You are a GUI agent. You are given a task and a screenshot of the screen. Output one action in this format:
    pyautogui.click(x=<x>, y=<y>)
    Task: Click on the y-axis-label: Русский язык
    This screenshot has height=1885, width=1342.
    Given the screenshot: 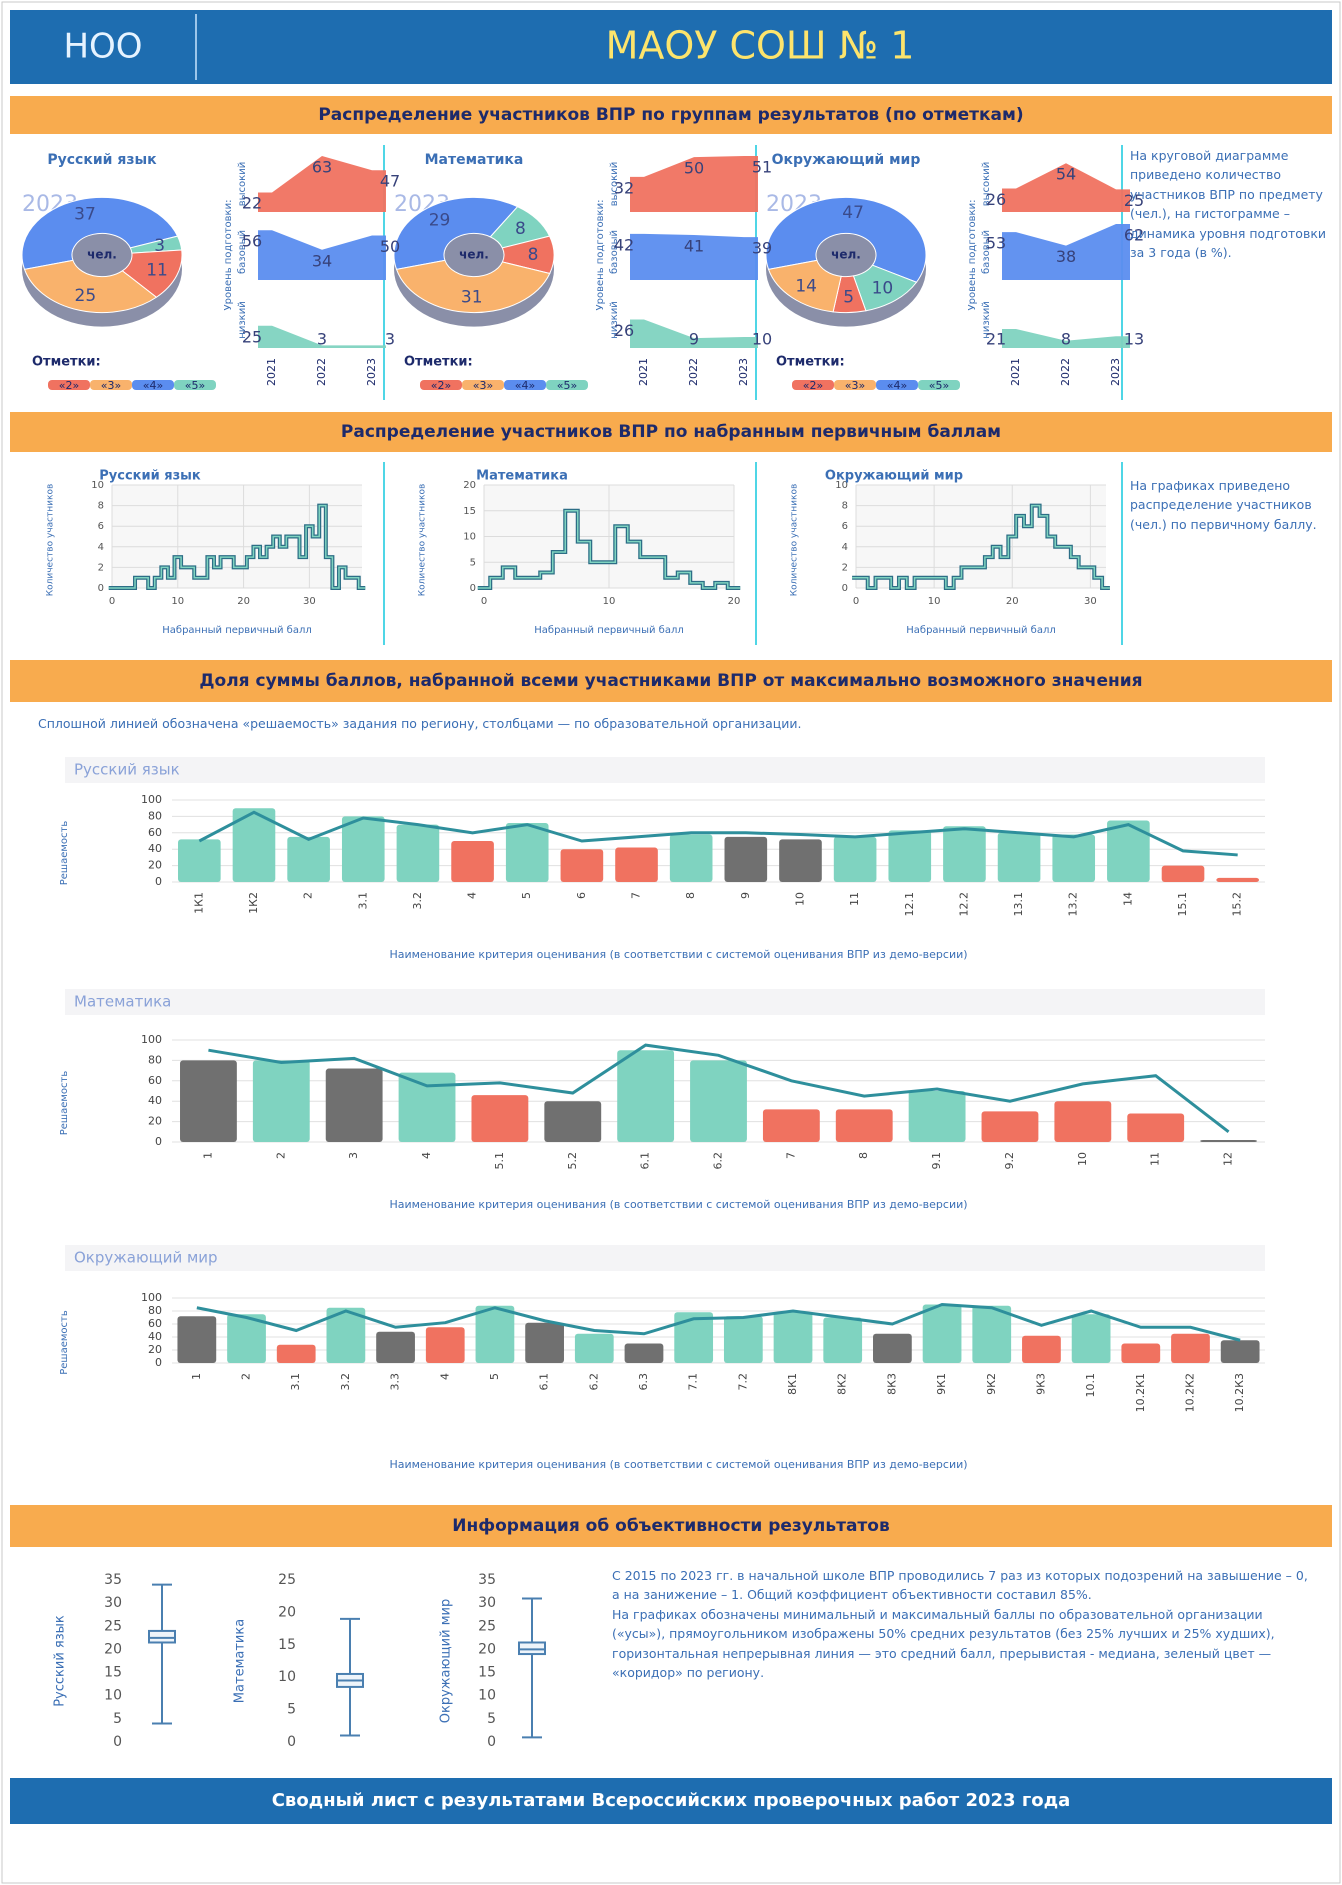 What is the action you would take?
    pyautogui.click(x=60, y=1661)
    